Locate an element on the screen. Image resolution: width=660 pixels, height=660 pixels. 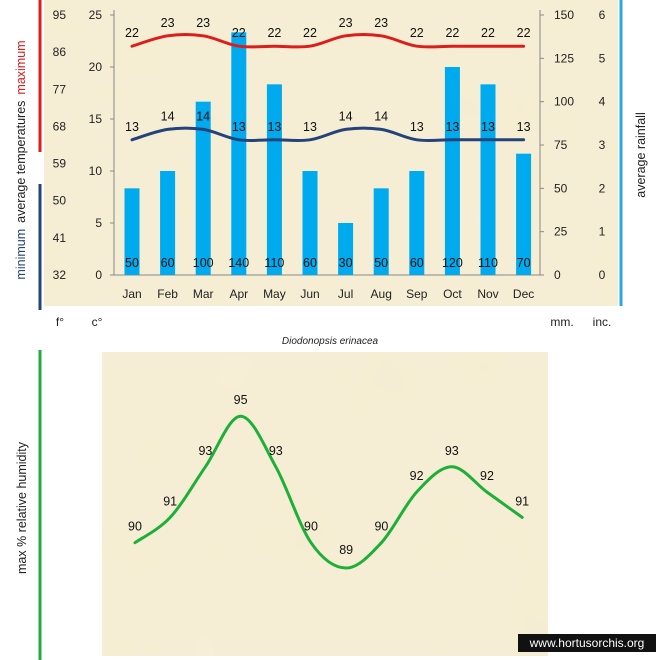
rainfall-label-jan: 50 is located at coordinates (132, 263).